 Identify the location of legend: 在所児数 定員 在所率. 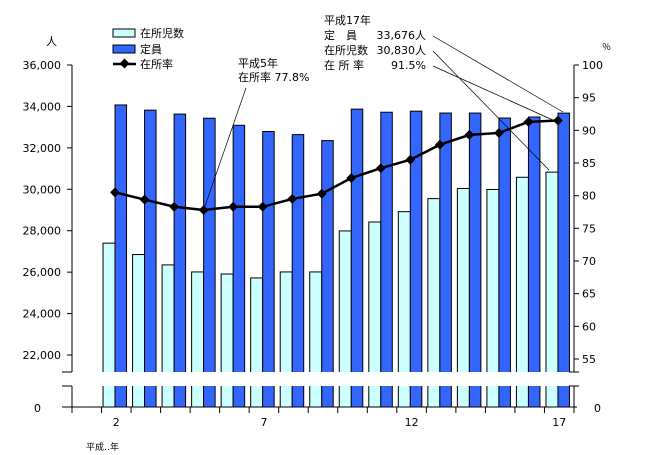
(148, 49).